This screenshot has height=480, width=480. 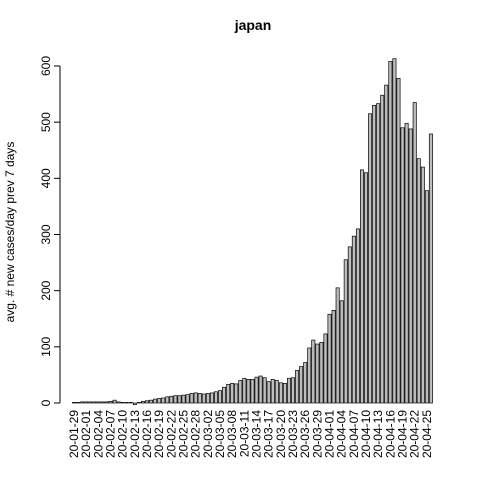 What do you see at coordinates (196, 434) in the screenshot?
I see `x-tick-label: 20-02-28` at bounding box center [196, 434].